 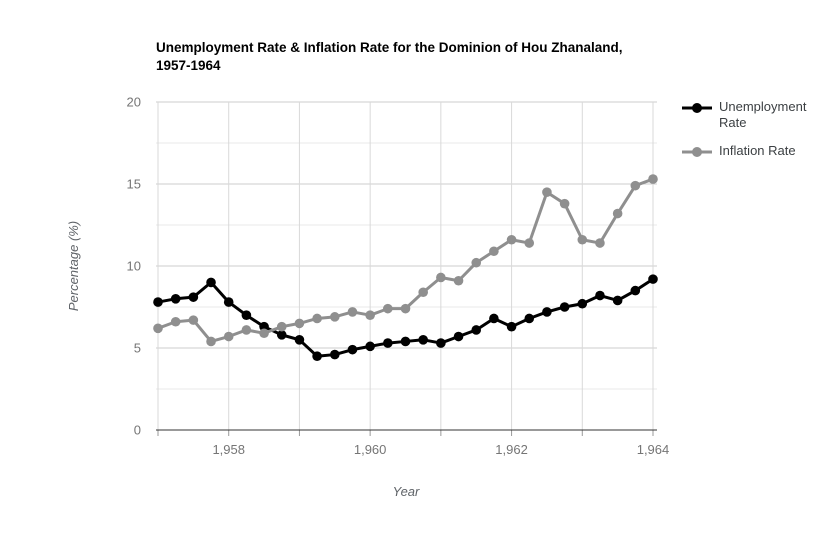 I want to click on legend-label: Inflation Rate, so click(x=757, y=150).